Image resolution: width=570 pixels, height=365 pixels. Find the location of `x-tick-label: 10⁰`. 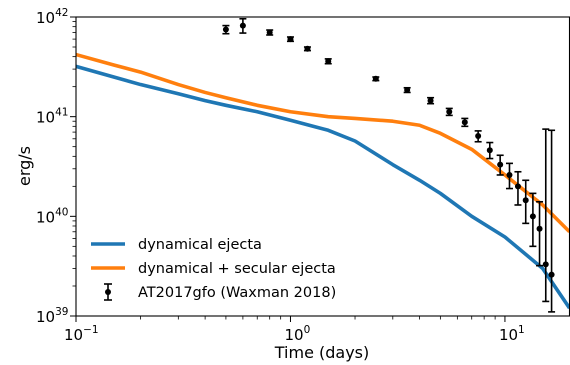

x-tick-label: 10⁰ is located at coordinates (297, 334).